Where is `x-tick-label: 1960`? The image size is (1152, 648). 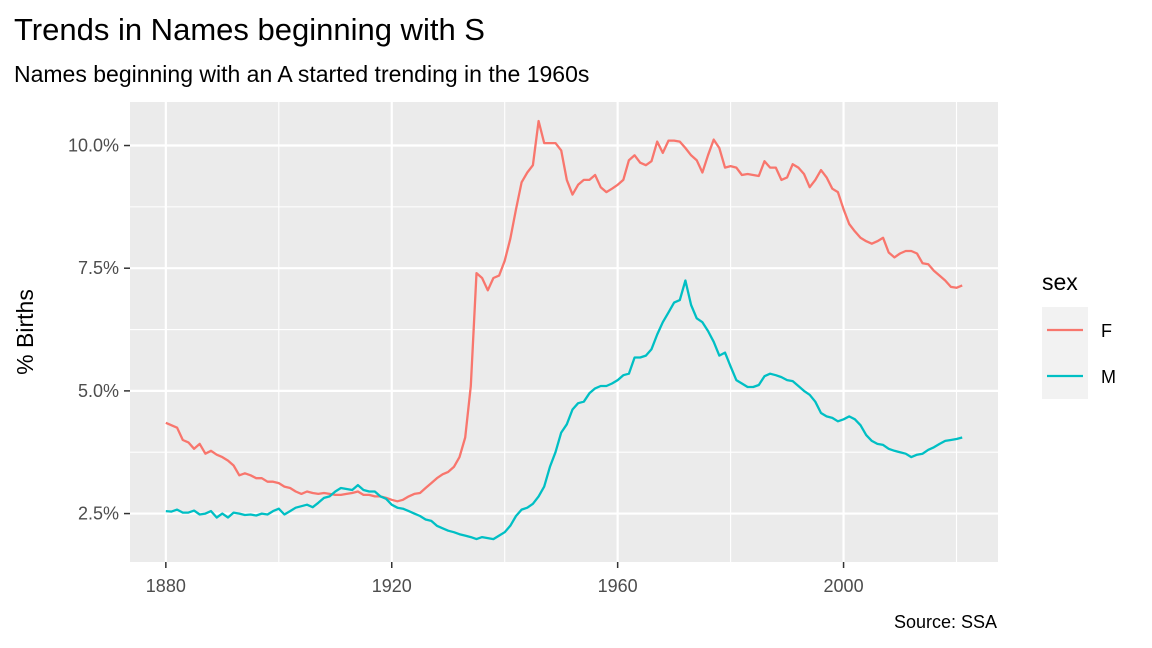
x-tick-label: 1960 is located at coordinates (618, 586).